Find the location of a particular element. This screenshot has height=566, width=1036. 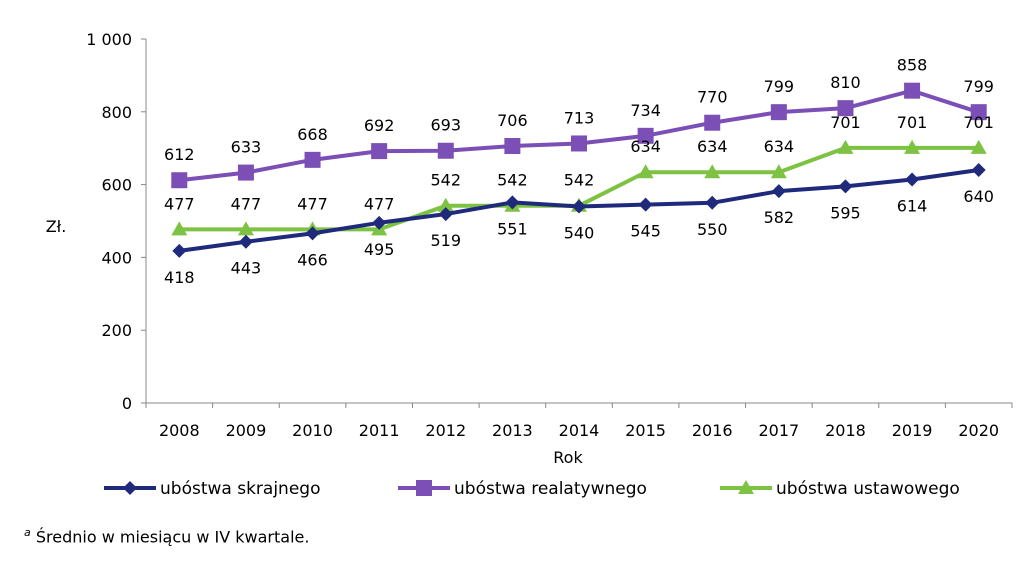

data-label-realatywnego: 693 is located at coordinates (445, 125).